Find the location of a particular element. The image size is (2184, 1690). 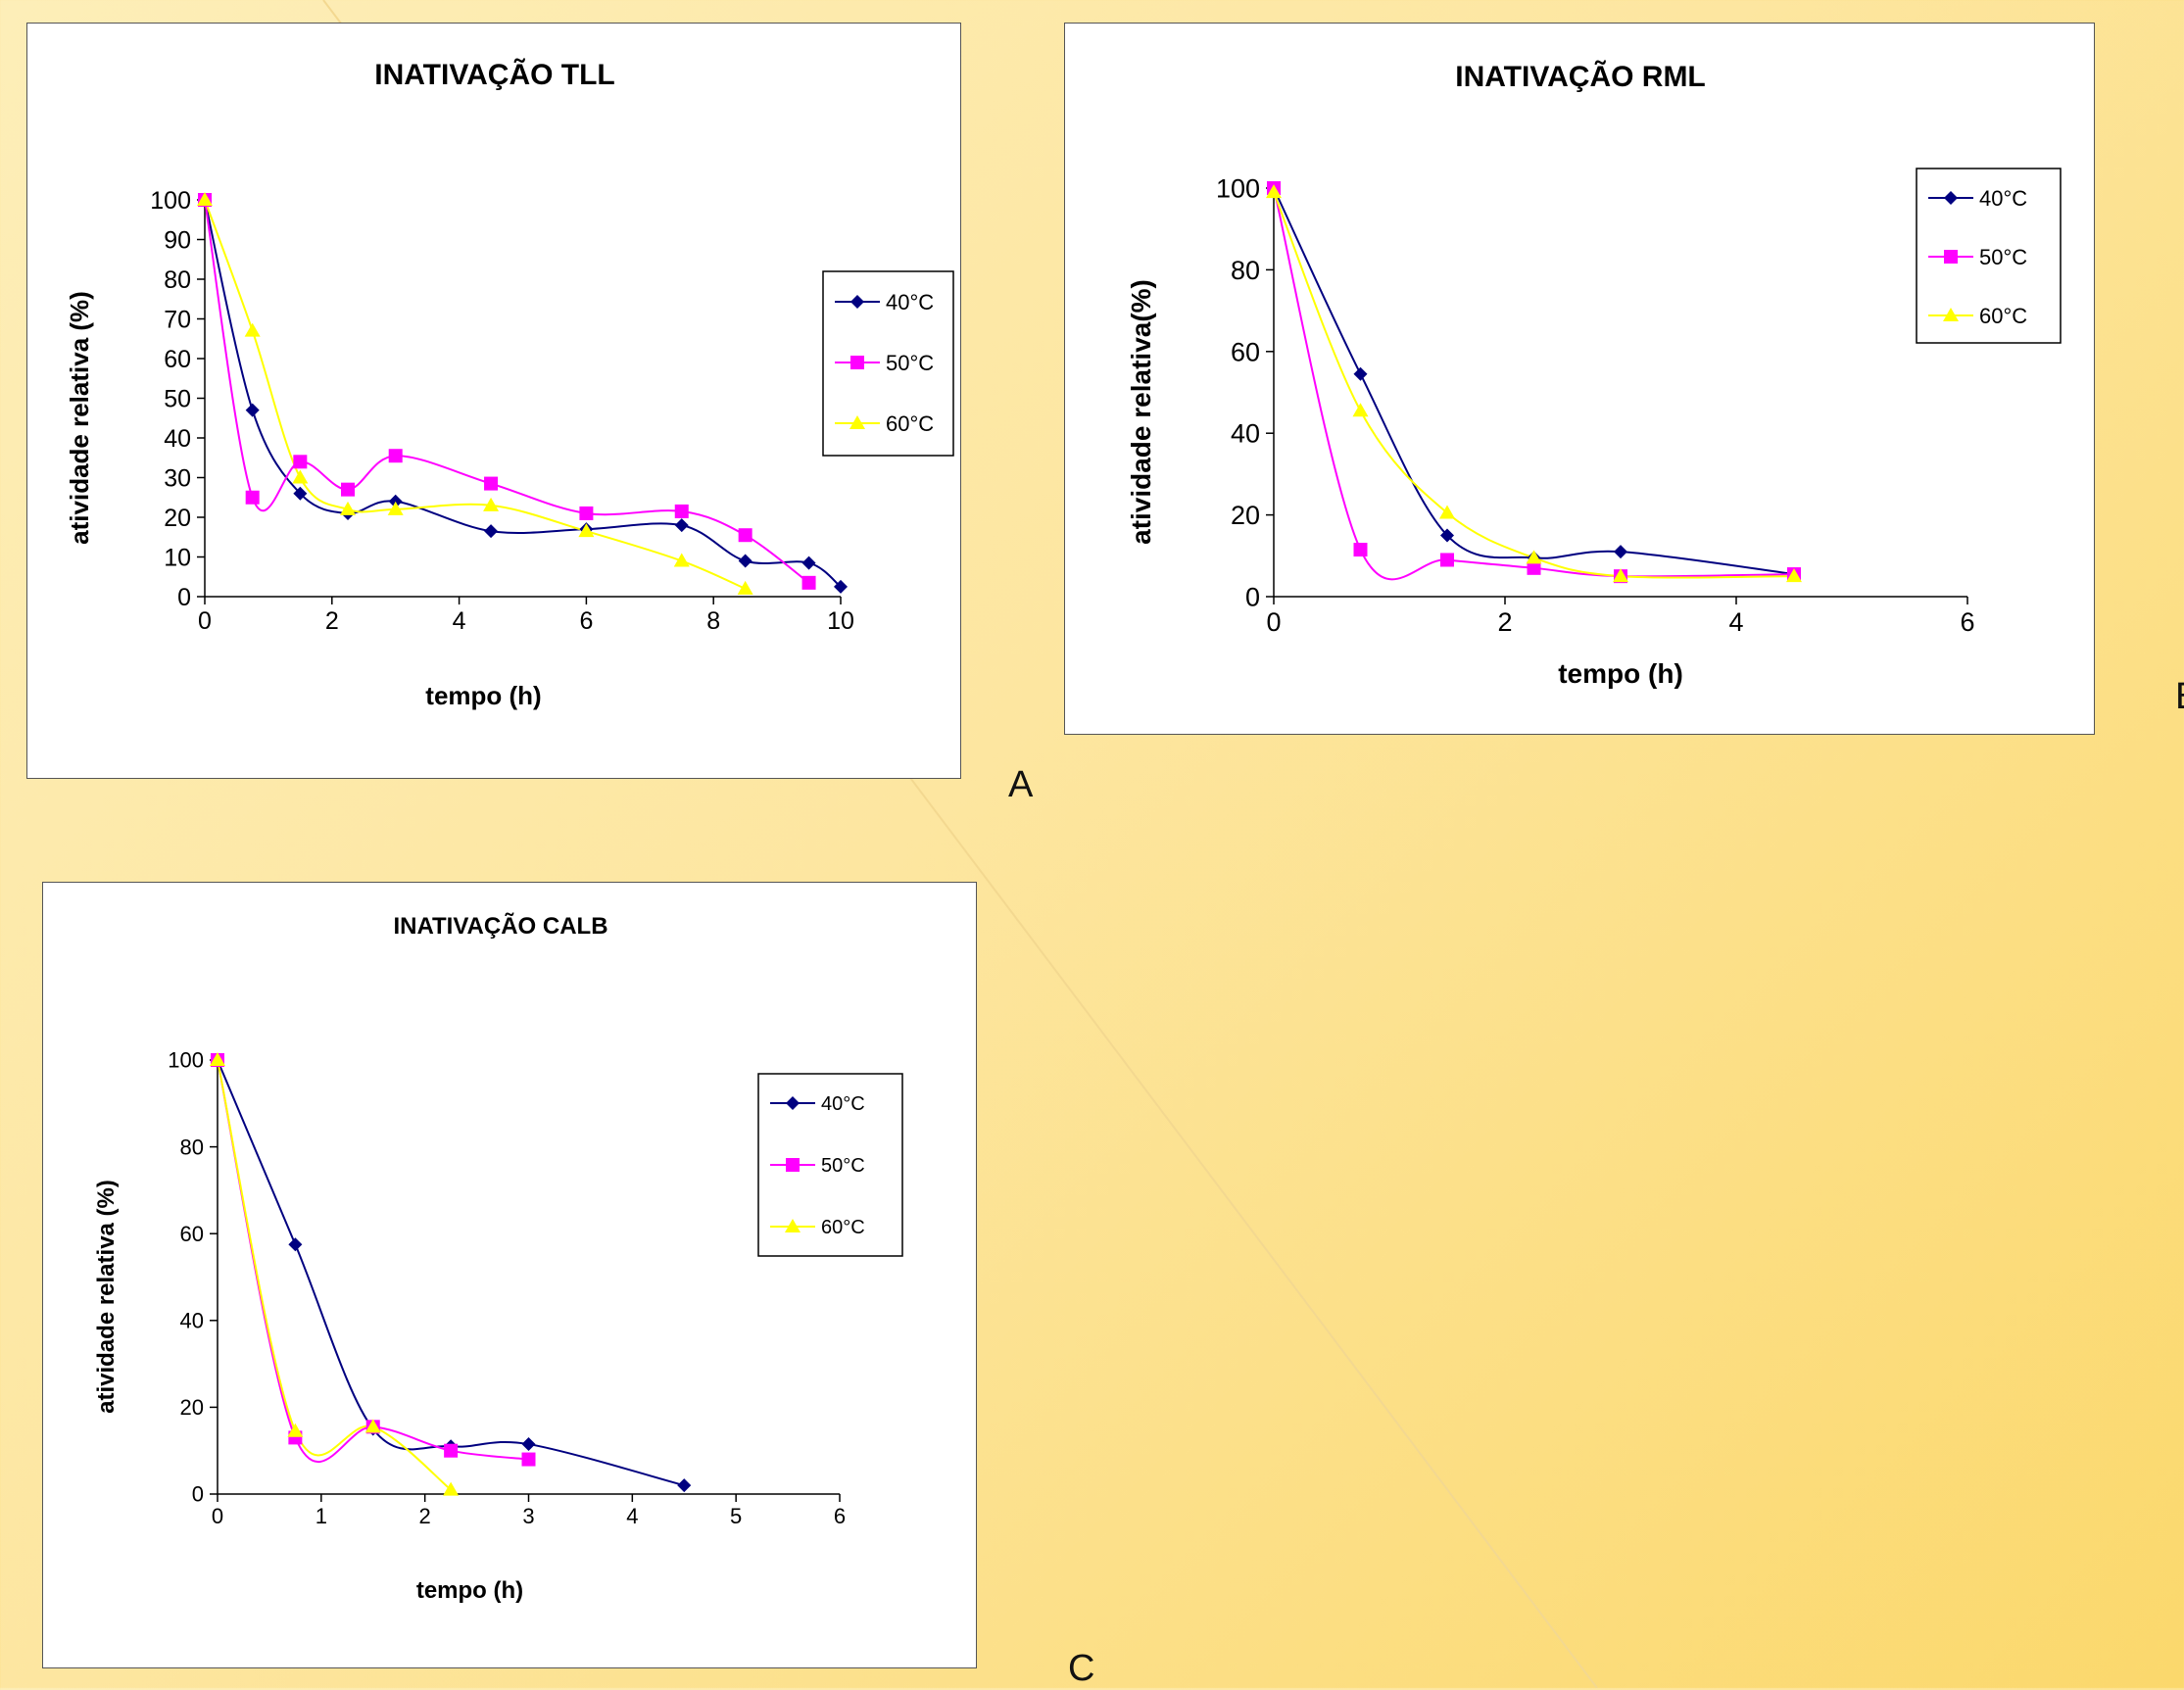

y-tick-label: 70 is located at coordinates (177, 319).